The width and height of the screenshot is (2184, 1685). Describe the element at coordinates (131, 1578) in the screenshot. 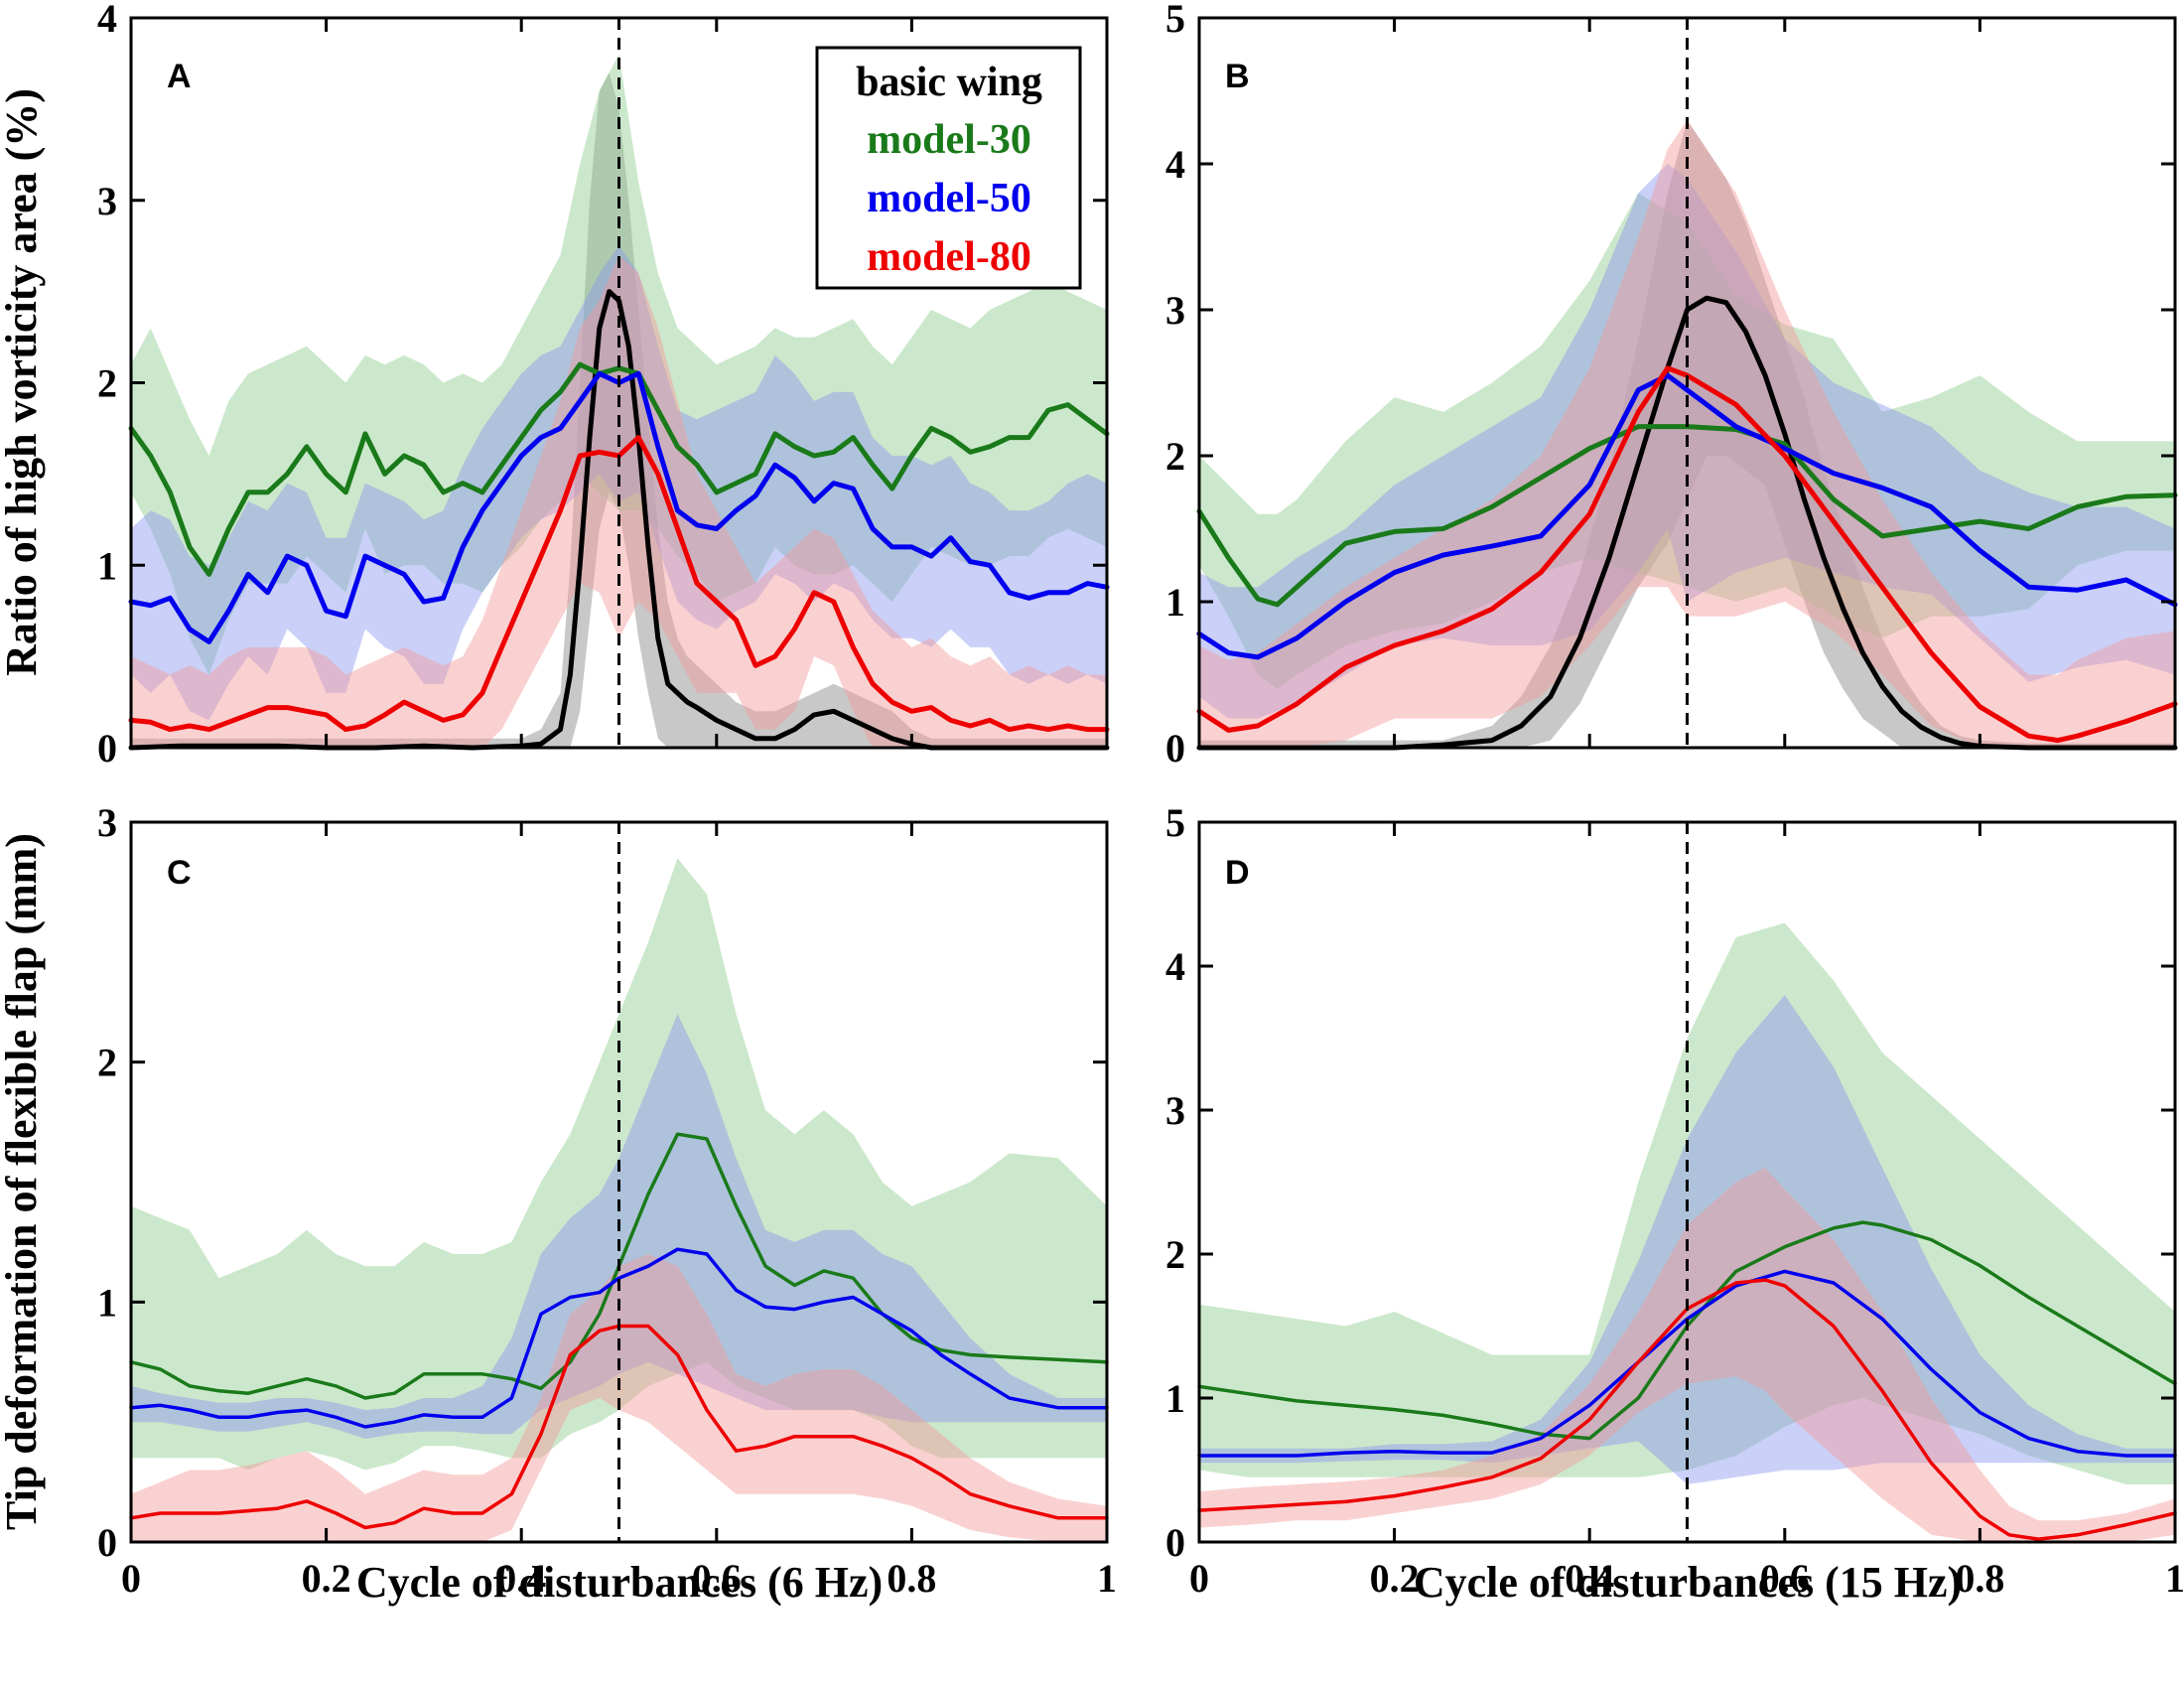

I see `panel-c-xtick-label: 0` at that location.